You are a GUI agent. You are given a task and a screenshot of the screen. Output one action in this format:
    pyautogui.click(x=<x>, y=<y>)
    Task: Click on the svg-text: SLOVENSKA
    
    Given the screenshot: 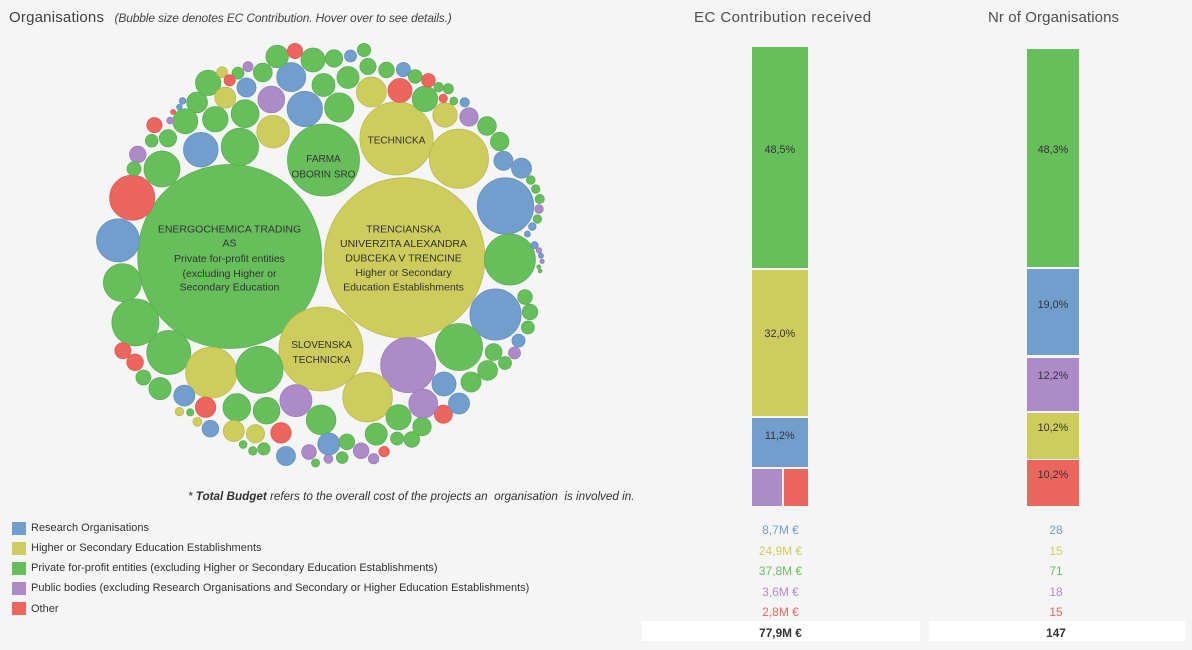 What is the action you would take?
    pyautogui.click(x=321, y=345)
    